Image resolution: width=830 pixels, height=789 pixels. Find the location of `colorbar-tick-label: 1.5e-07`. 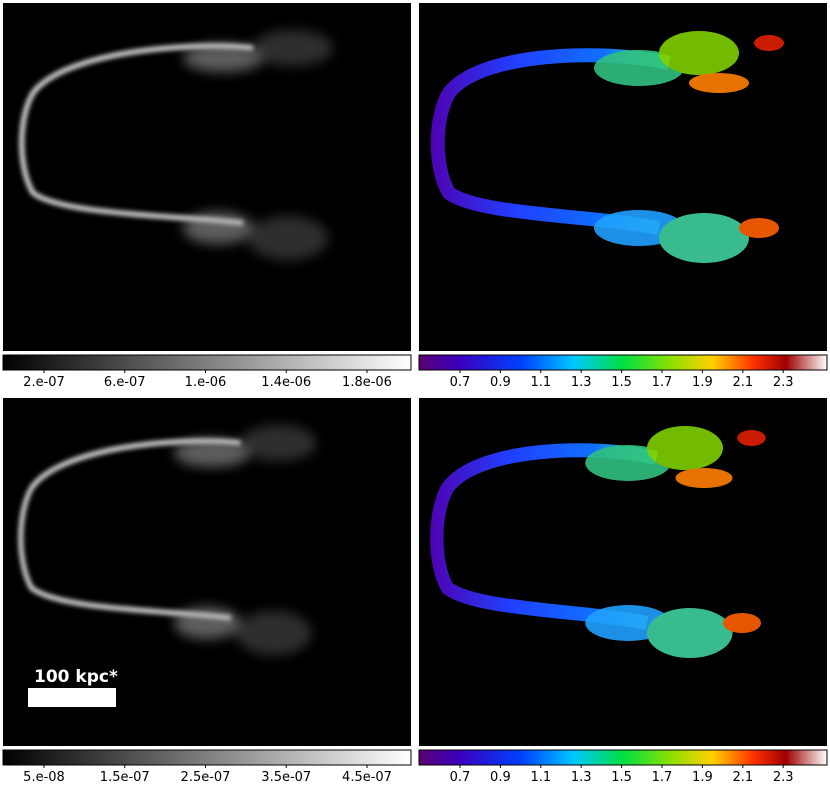

colorbar-tick-label: 1.5e-07 is located at coordinates (125, 777).